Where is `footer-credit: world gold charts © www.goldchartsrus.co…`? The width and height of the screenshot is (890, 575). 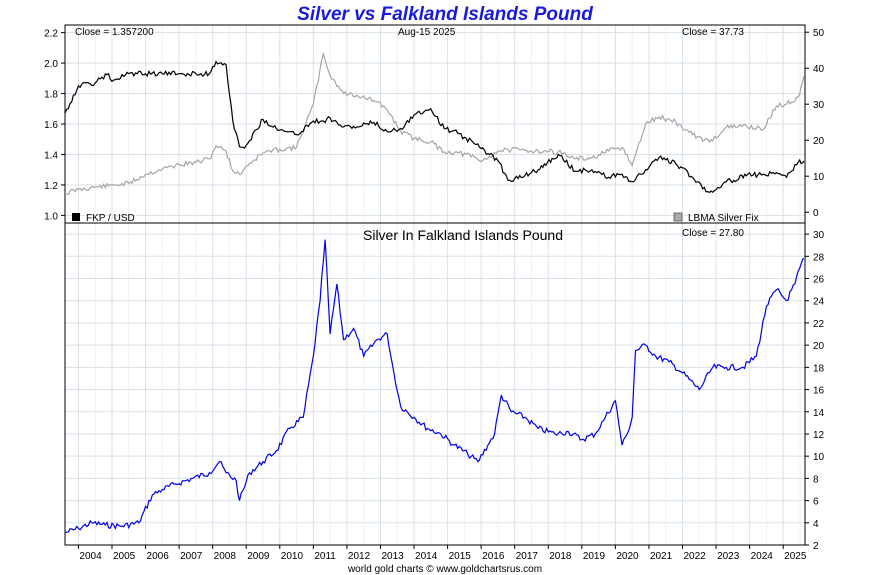
footer-credit: world gold charts © www.goldchartsrus.co… is located at coordinates (444, 569).